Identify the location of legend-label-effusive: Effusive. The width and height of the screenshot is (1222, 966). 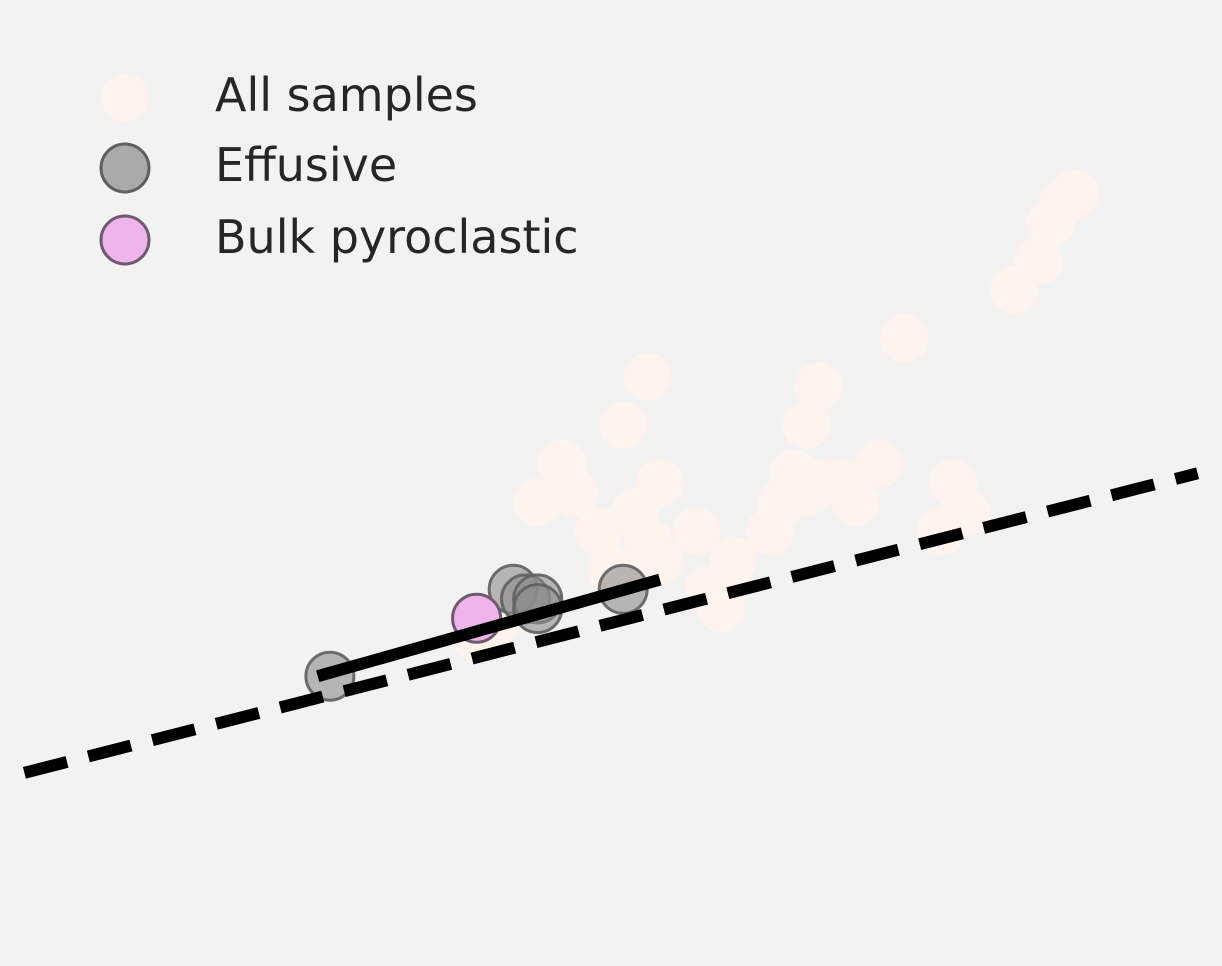
(306, 165).